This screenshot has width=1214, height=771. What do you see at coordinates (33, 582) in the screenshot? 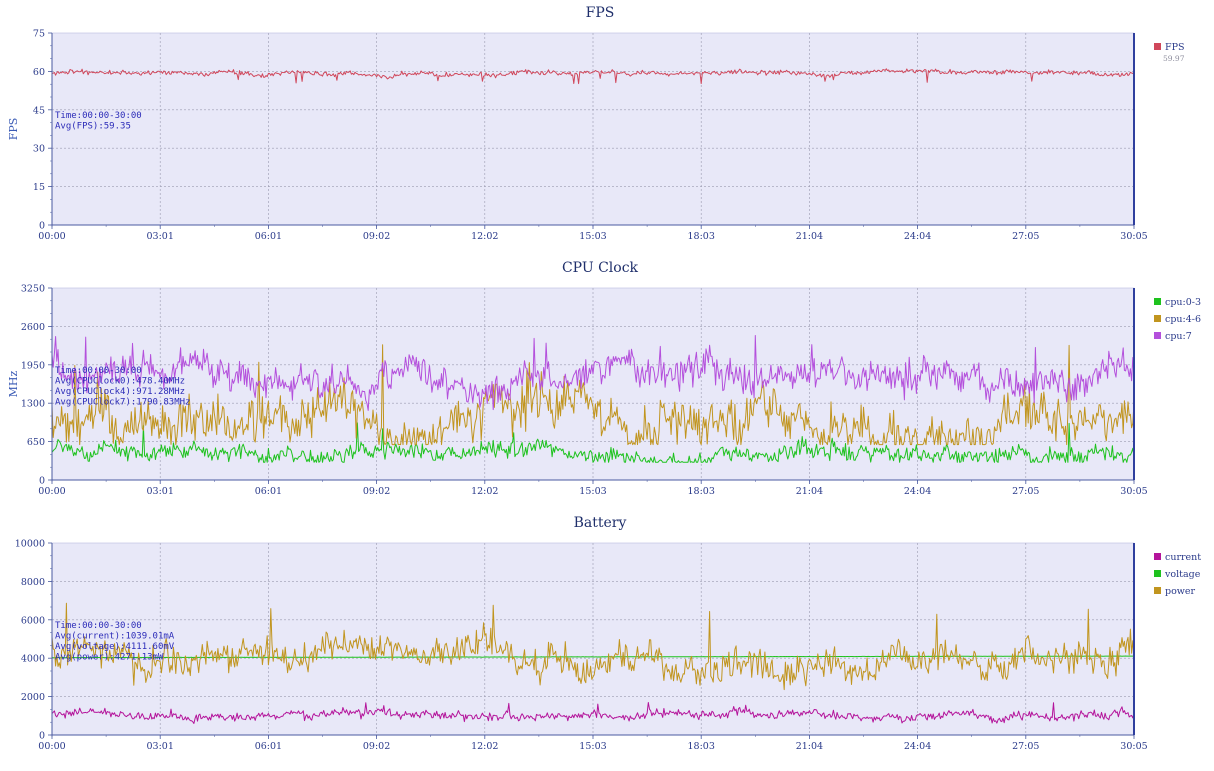
I see `y-tick-label: 8000` at bounding box center [33, 582].